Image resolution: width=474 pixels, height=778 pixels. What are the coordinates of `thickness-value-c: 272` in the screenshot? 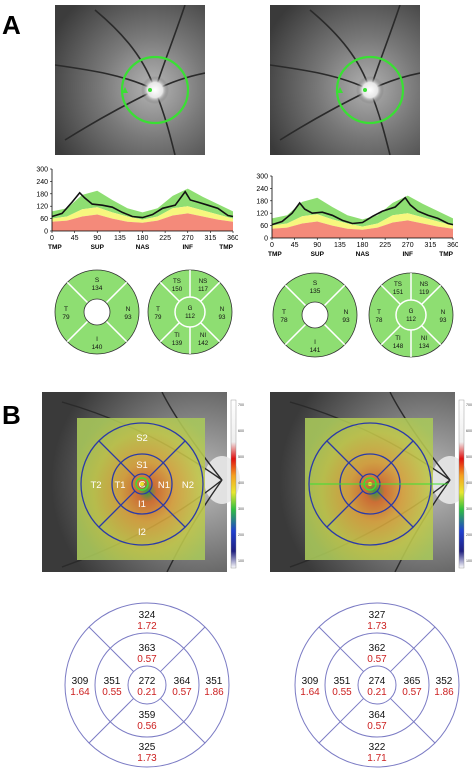 It's located at (147, 681).